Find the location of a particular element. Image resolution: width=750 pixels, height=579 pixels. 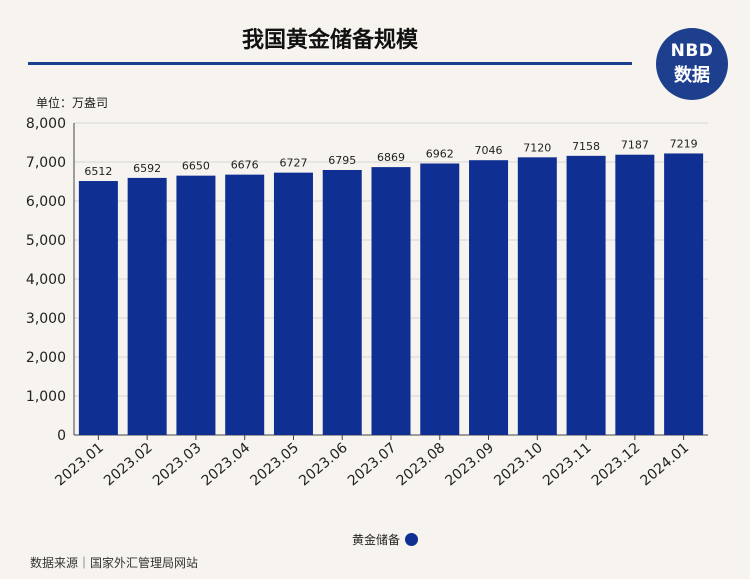

y-tick-label: 7,000 is located at coordinates (46, 163).